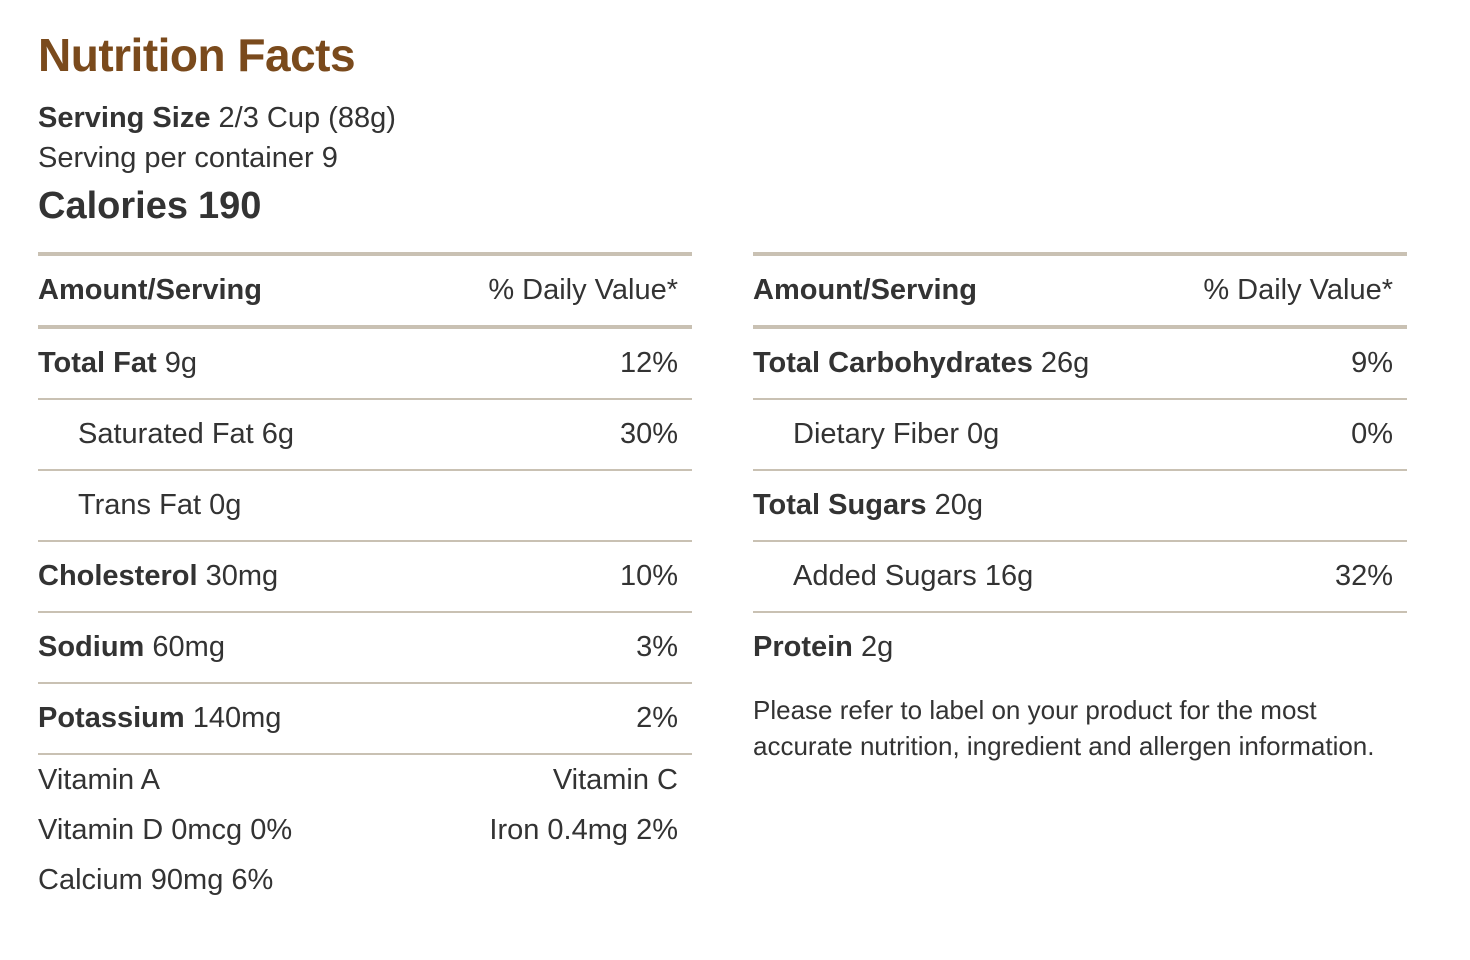 This screenshot has width=1470, height=960. I want to click on serving-size-value: 2/3 Cup (88g), so click(307, 118).